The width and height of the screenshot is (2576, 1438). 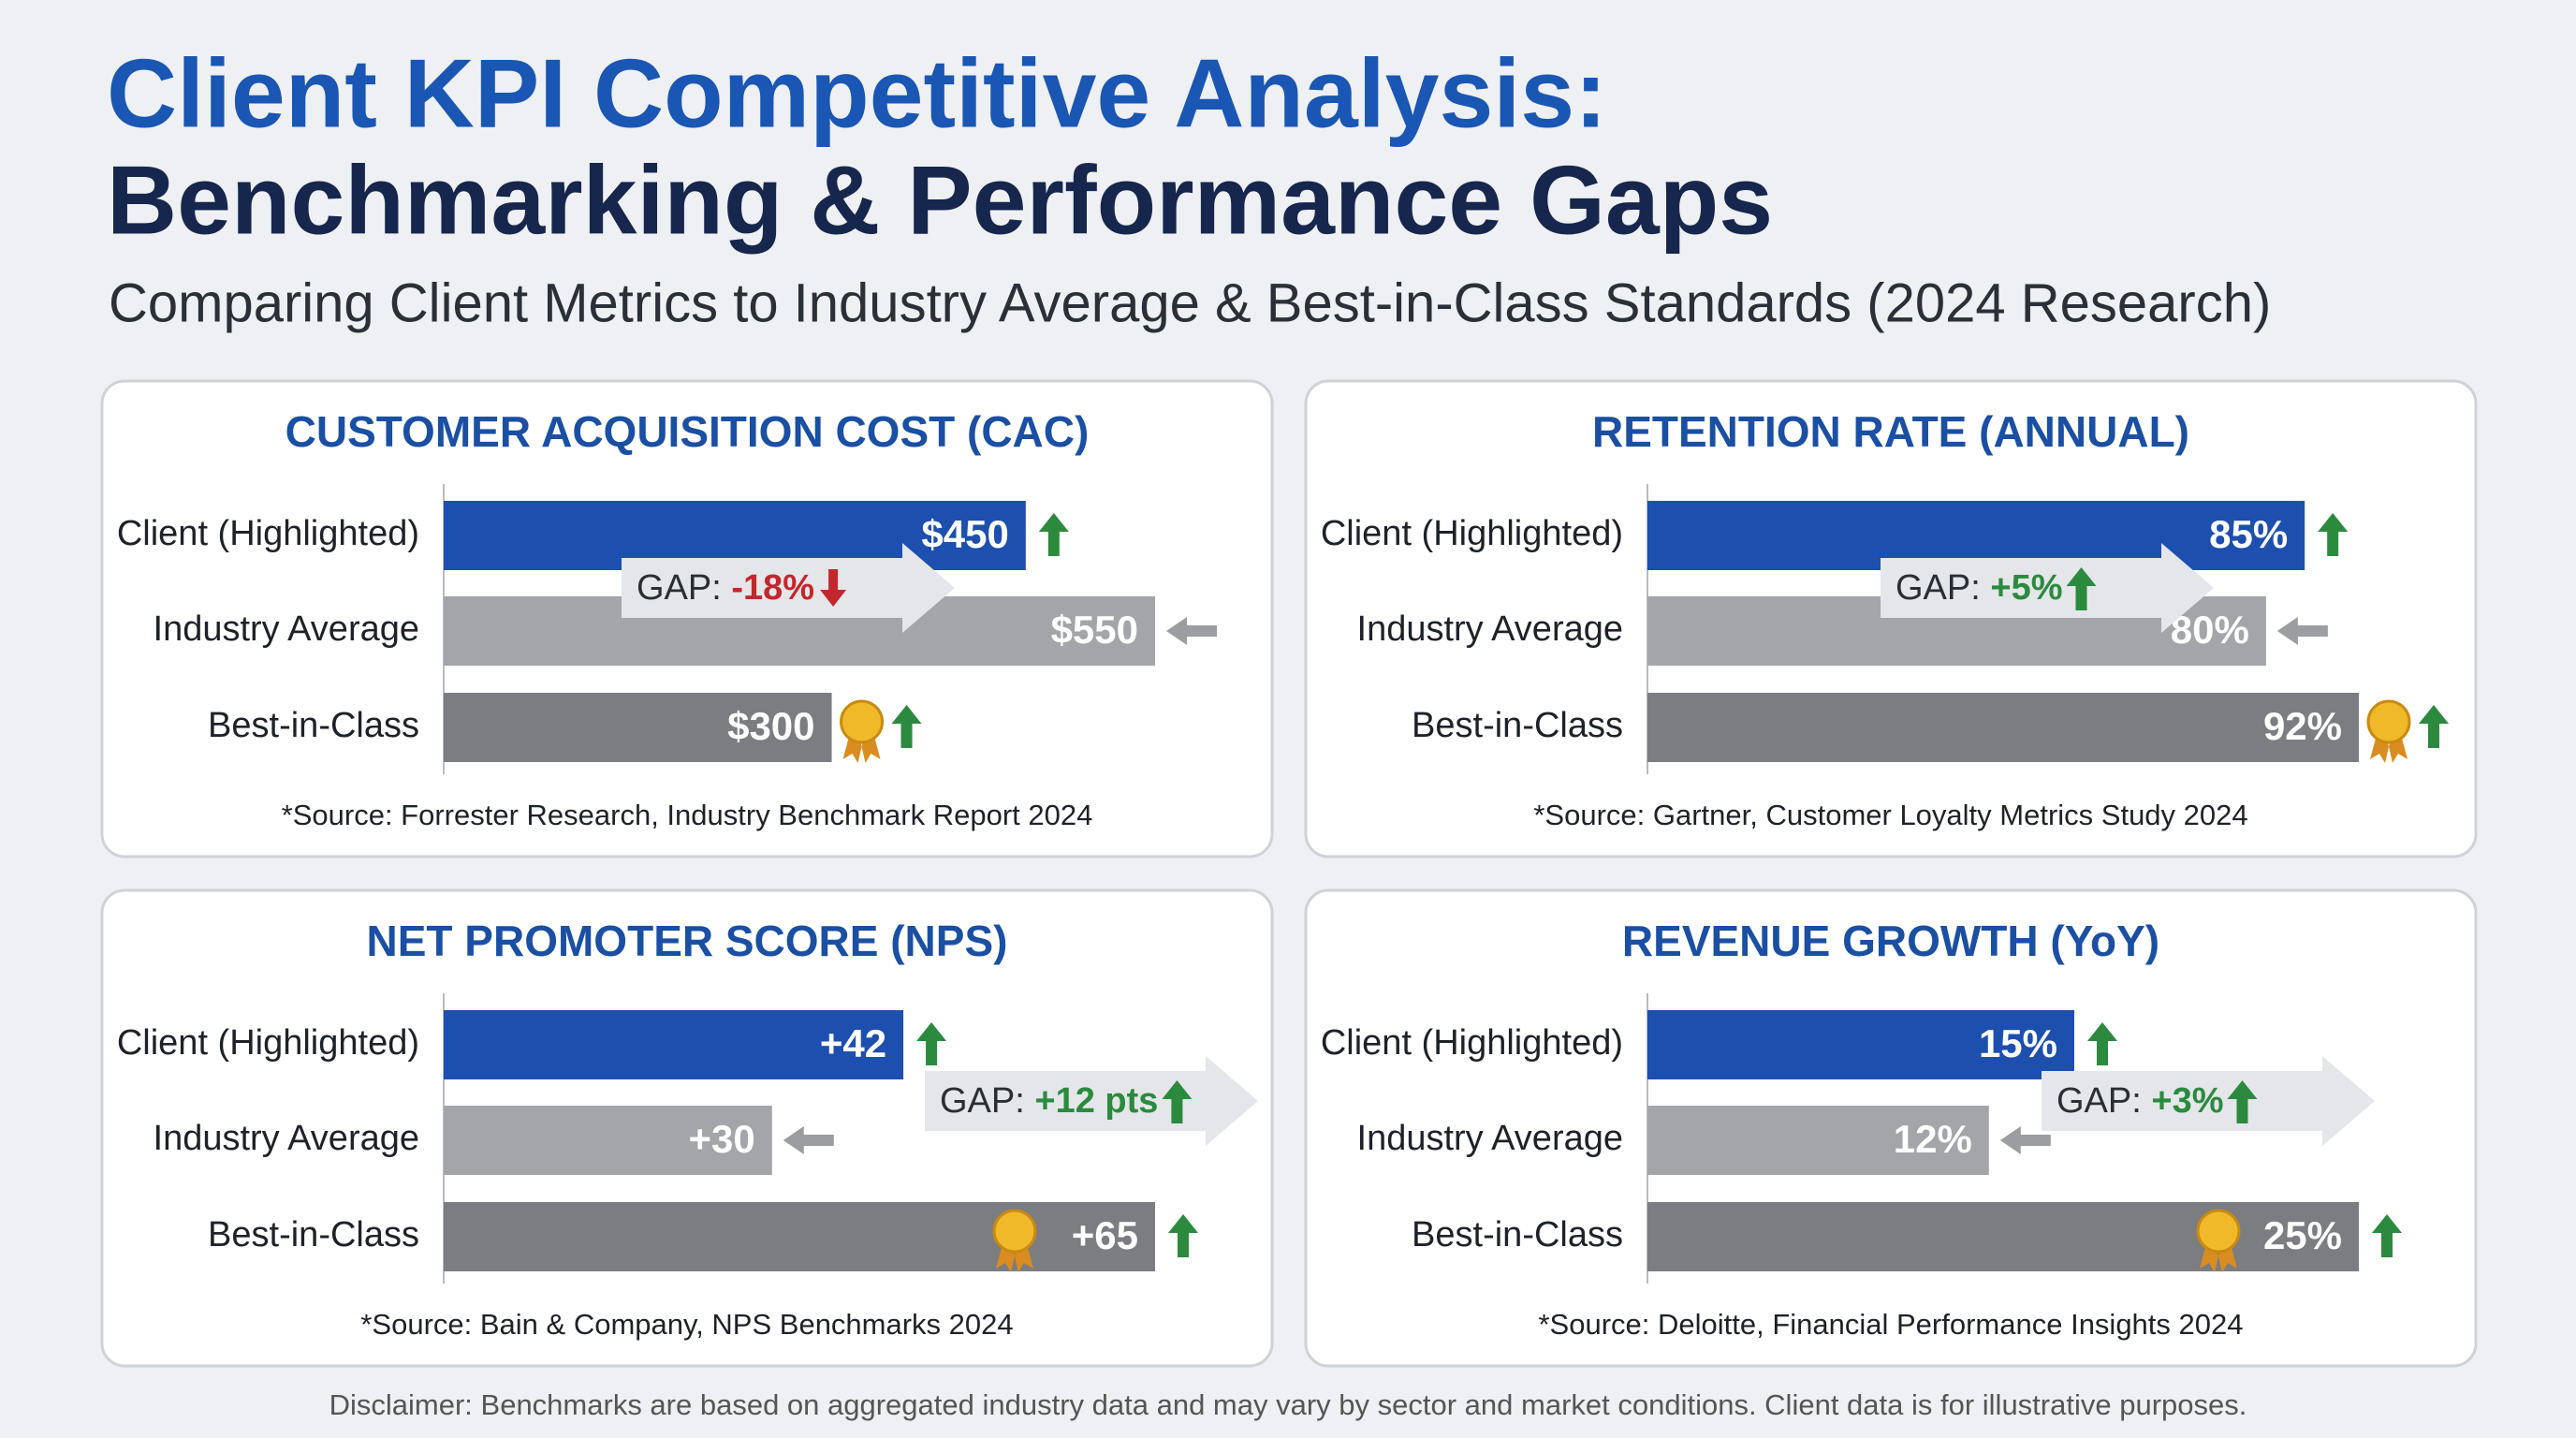 I want to click on gap-value: +5%, so click(x=2026, y=588).